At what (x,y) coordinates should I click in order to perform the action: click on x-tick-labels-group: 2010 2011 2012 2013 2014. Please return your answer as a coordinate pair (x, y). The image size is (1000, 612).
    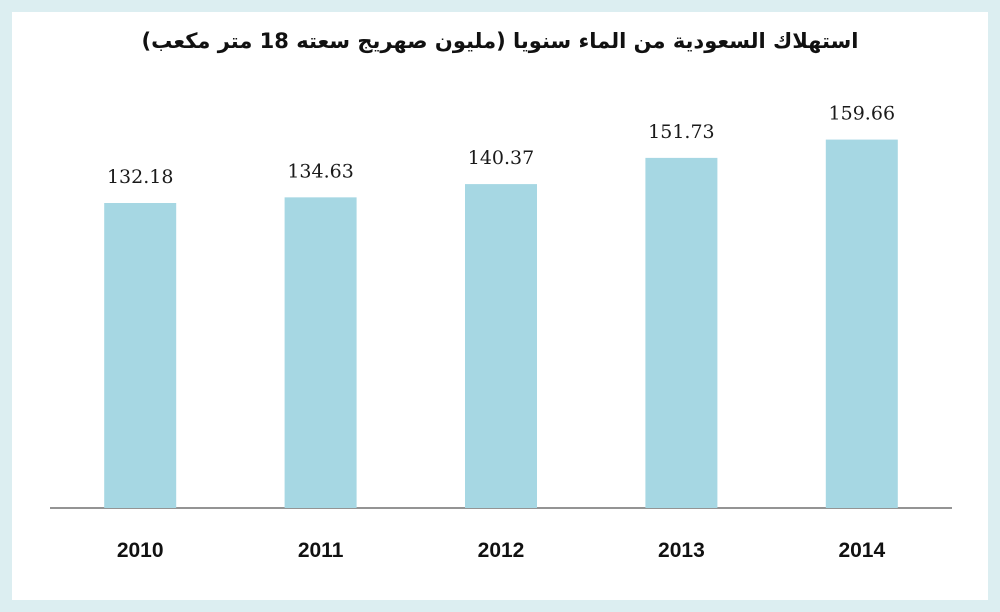
    Looking at the image, I should click on (501, 550).